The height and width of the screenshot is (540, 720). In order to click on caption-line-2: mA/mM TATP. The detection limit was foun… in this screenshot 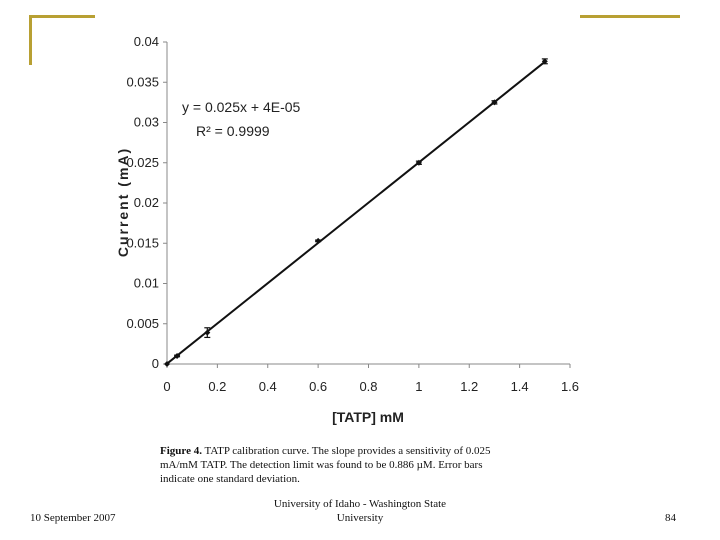, I will do `click(321, 465)`.